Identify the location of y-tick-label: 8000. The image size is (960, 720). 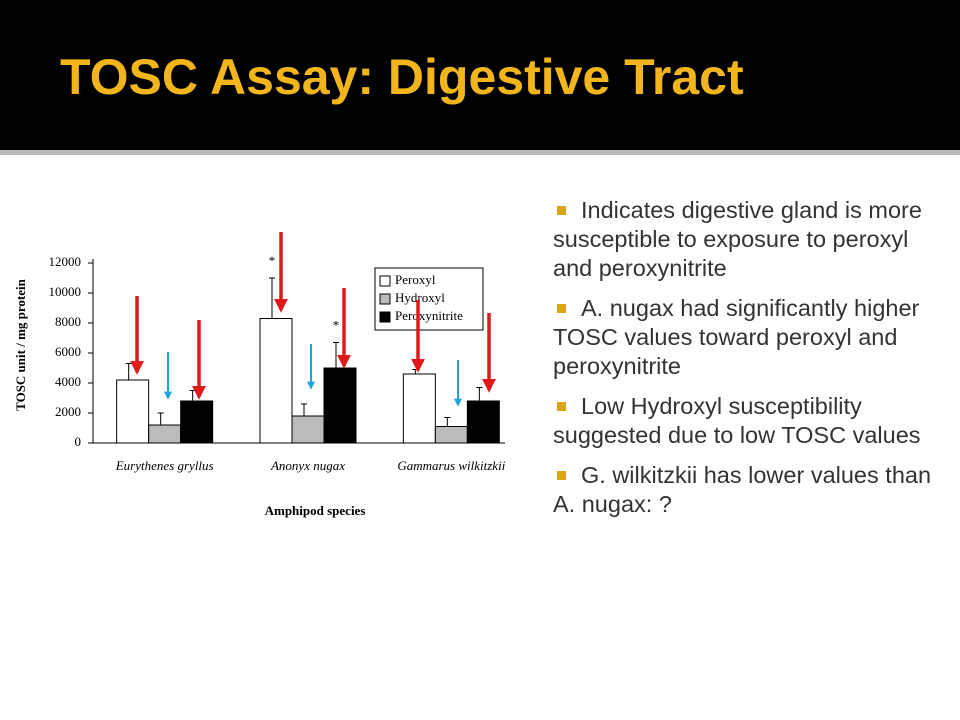
(68, 321).